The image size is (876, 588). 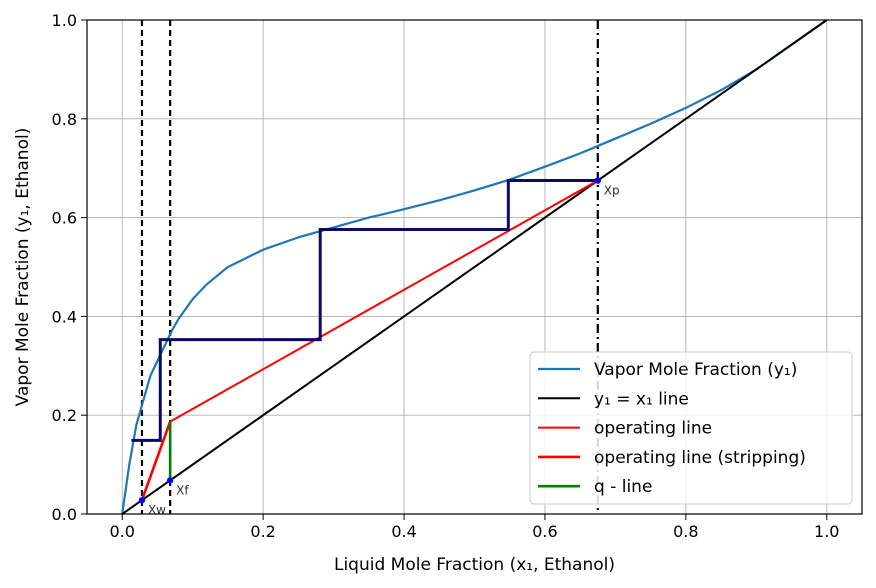 I want to click on point-label-xf: Xf, so click(x=182, y=490).